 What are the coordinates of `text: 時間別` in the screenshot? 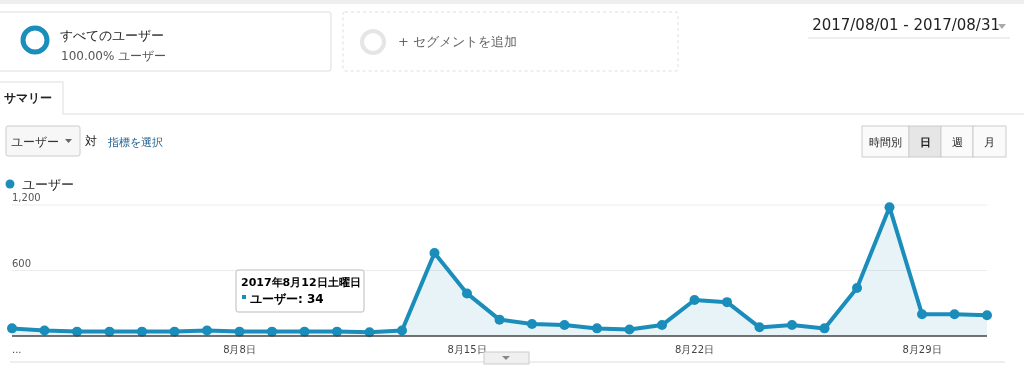 It's located at (885, 142).